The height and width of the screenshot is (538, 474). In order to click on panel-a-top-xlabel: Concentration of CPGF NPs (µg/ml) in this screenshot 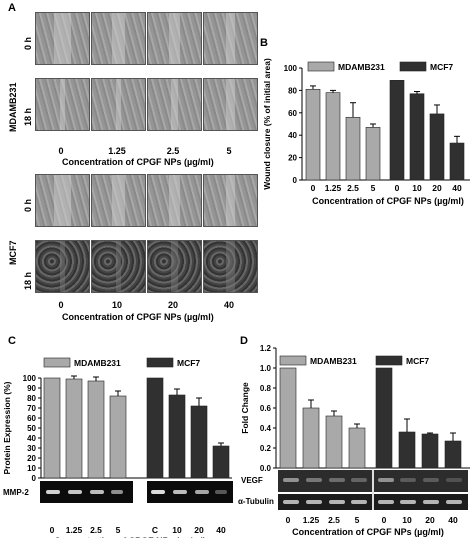, I will do `click(138, 162)`.